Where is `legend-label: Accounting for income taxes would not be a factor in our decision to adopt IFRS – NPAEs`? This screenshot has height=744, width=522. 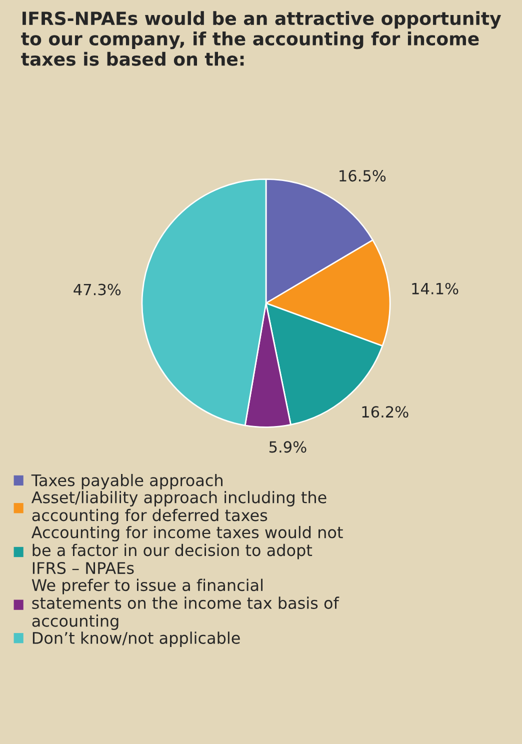 legend-label: Accounting for income taxes would not be a factor in our decision to adopt IFRS – NPAEs is located at coordinates (187, 550).